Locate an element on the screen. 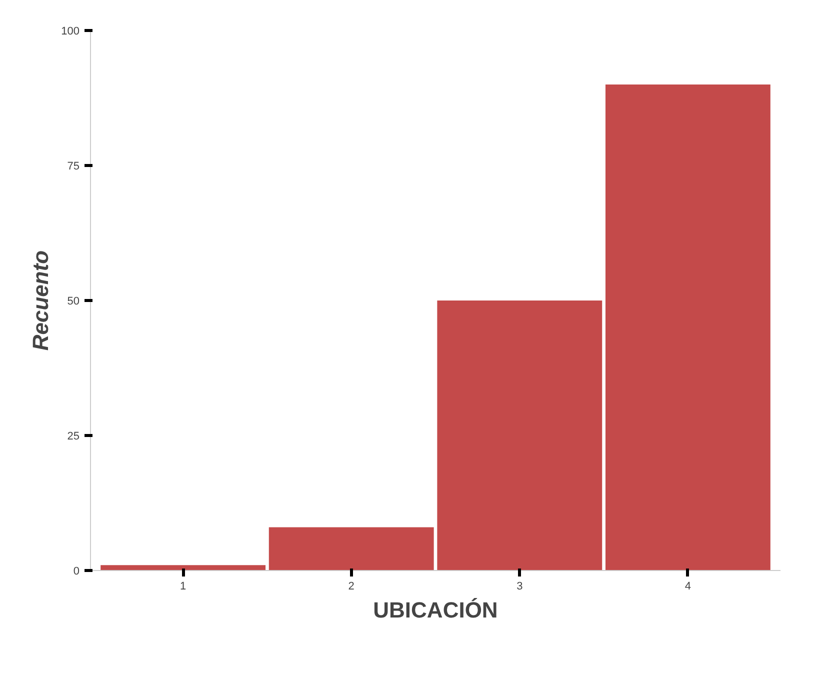  y-tick-label: 100 is located at coordinates (70, 32).